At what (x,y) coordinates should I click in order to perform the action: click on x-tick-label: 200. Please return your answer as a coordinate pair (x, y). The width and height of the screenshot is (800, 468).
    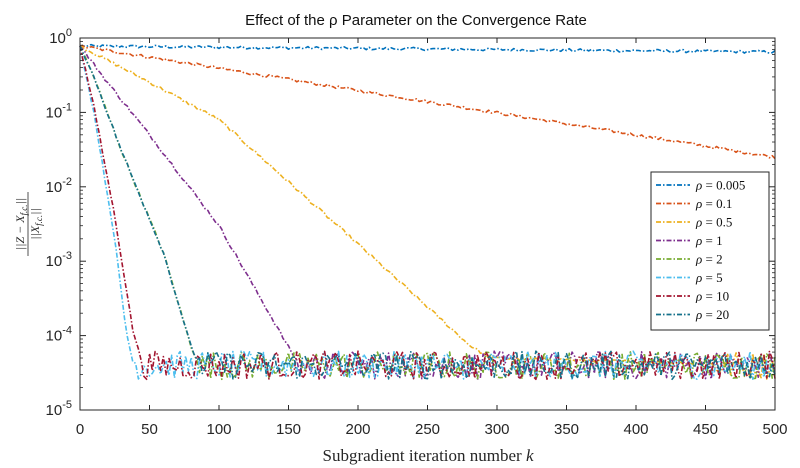
    Looking at the image, I should click on (357, 429).